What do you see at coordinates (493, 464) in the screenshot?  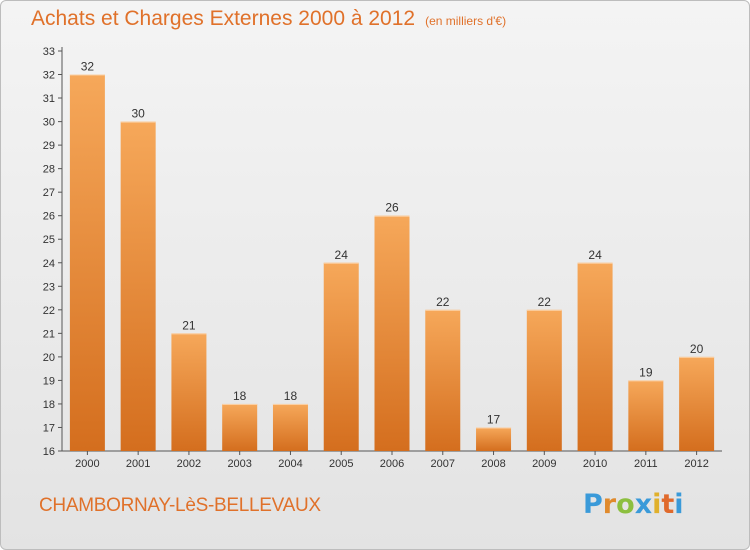 I see `x-tick-label: 2008` at bounding box center [493, 464].